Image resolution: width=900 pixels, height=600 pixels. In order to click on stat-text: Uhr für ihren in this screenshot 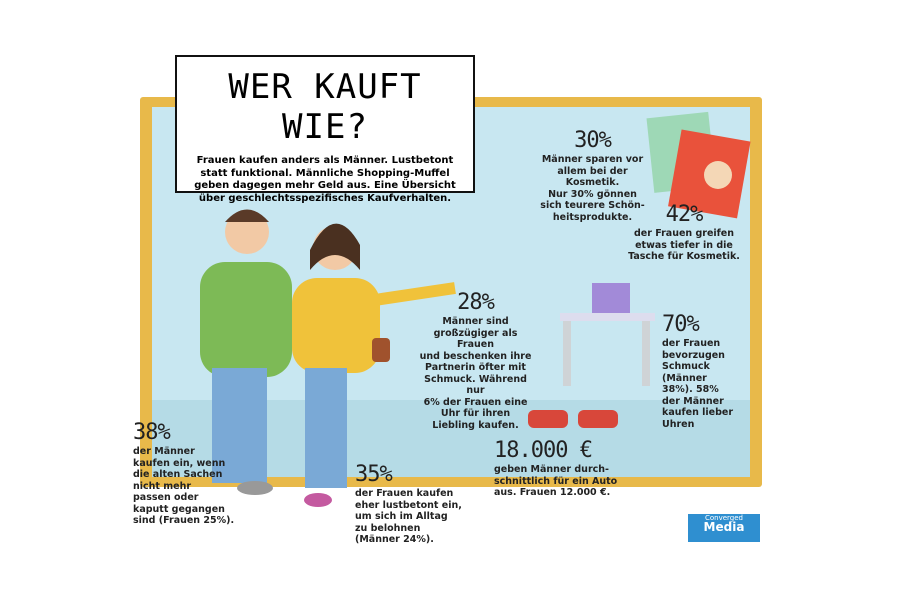, I will do `click(475, 413)`.